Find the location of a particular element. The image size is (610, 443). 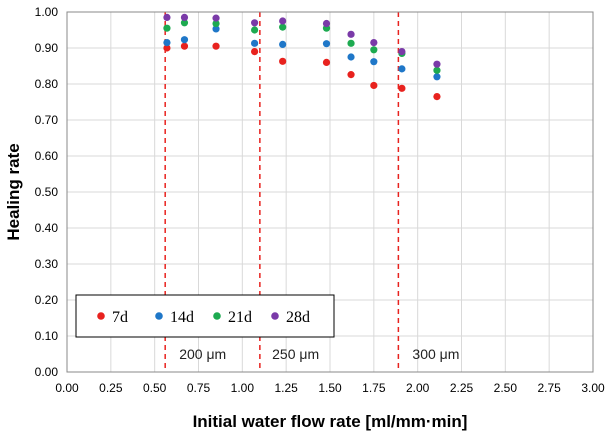

y-tick-label: 0.40 is located at coordinates (47, 228).